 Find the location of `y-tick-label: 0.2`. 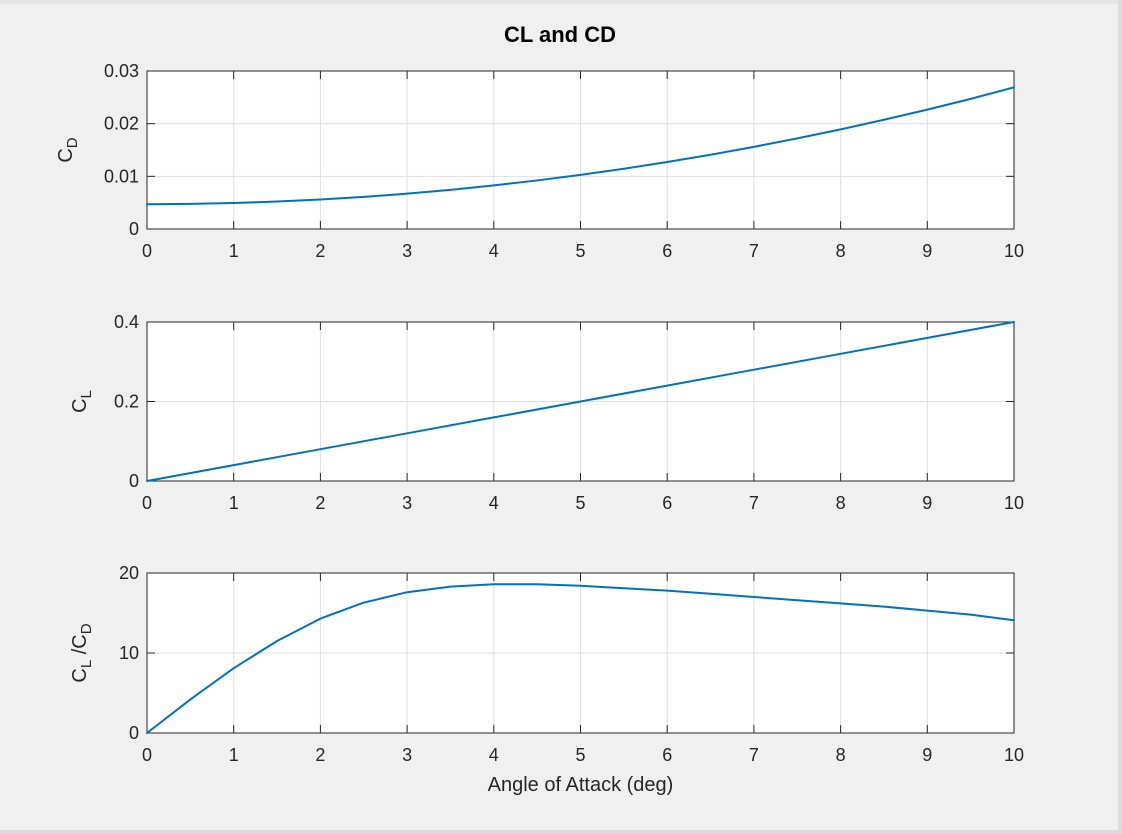

y-tick-label: 0.2 is located at coordinates (126, 402).